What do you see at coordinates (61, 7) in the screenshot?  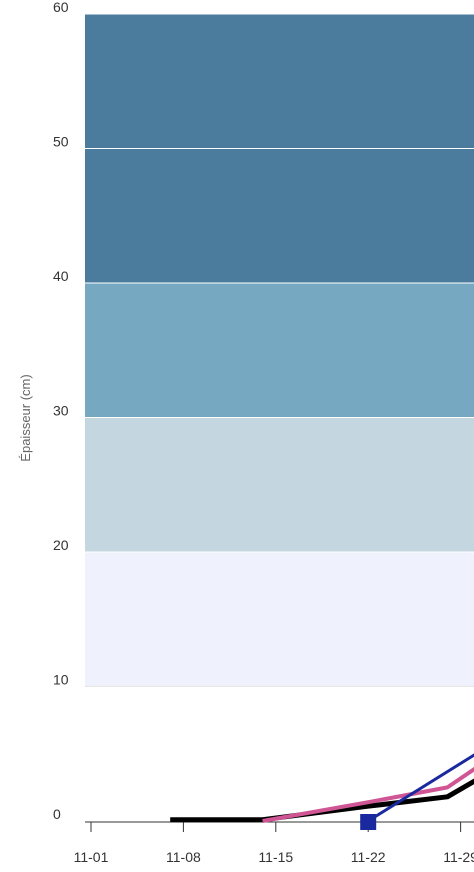 I see `y-tick-label-60: 60` at bounding box center [61, 7].